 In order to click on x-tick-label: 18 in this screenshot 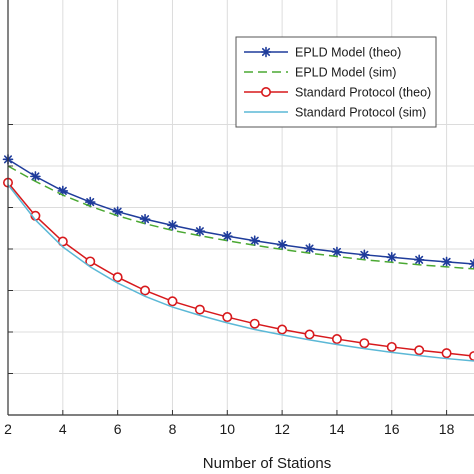, I will do `click(447, 429)`.